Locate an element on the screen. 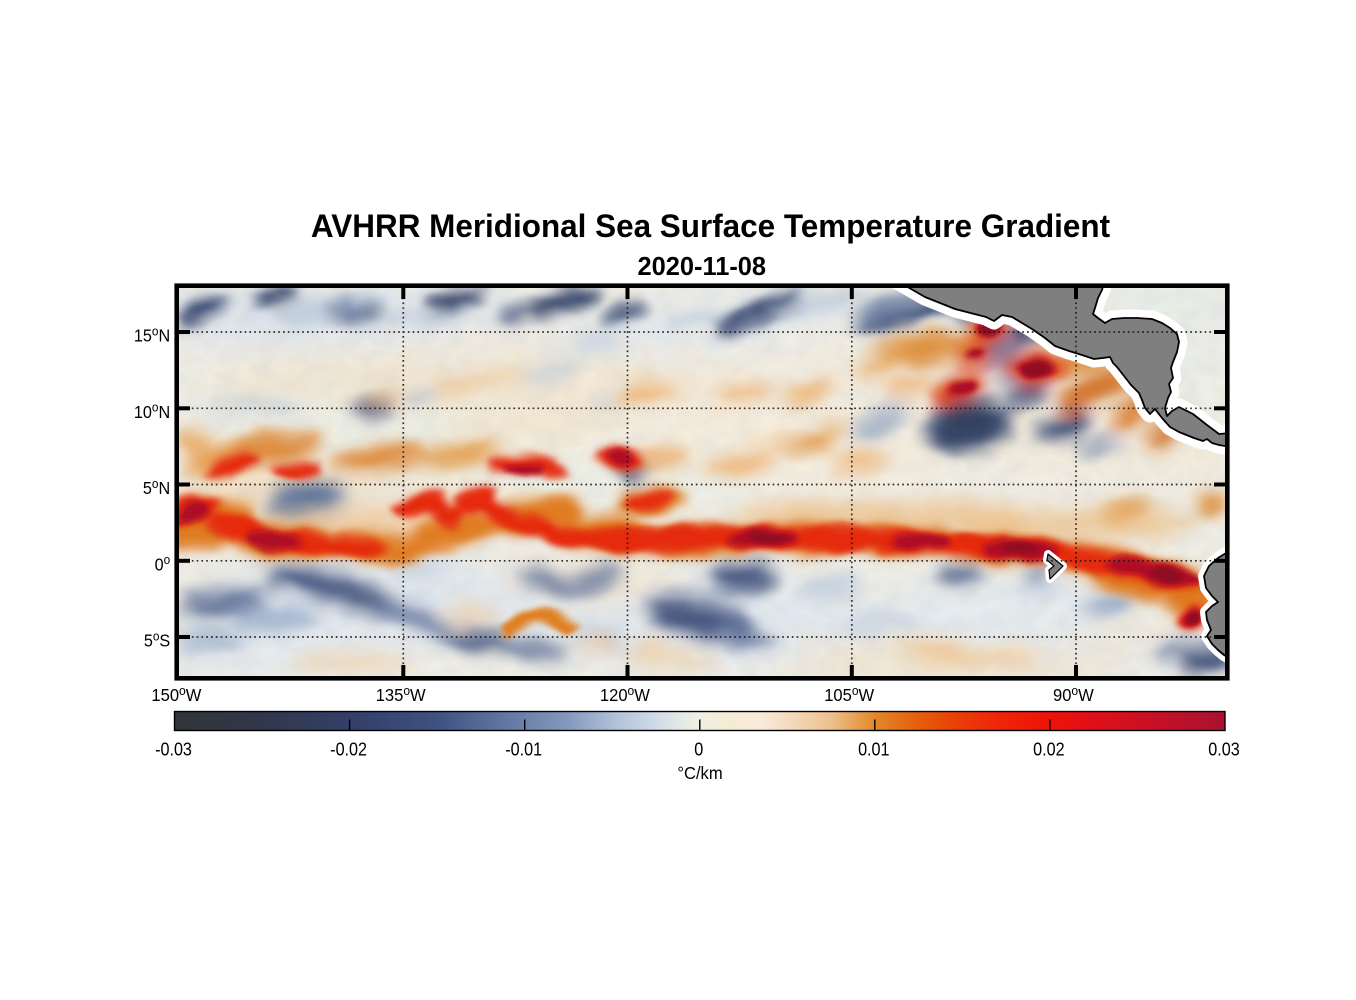  svg-text: 135oW is located at coordinates (401, 694).